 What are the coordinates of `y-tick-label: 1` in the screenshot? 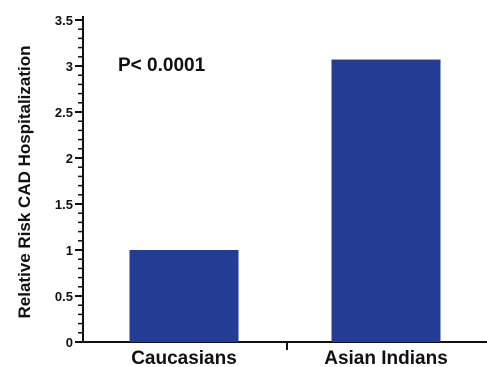 It's located at (69, 250).